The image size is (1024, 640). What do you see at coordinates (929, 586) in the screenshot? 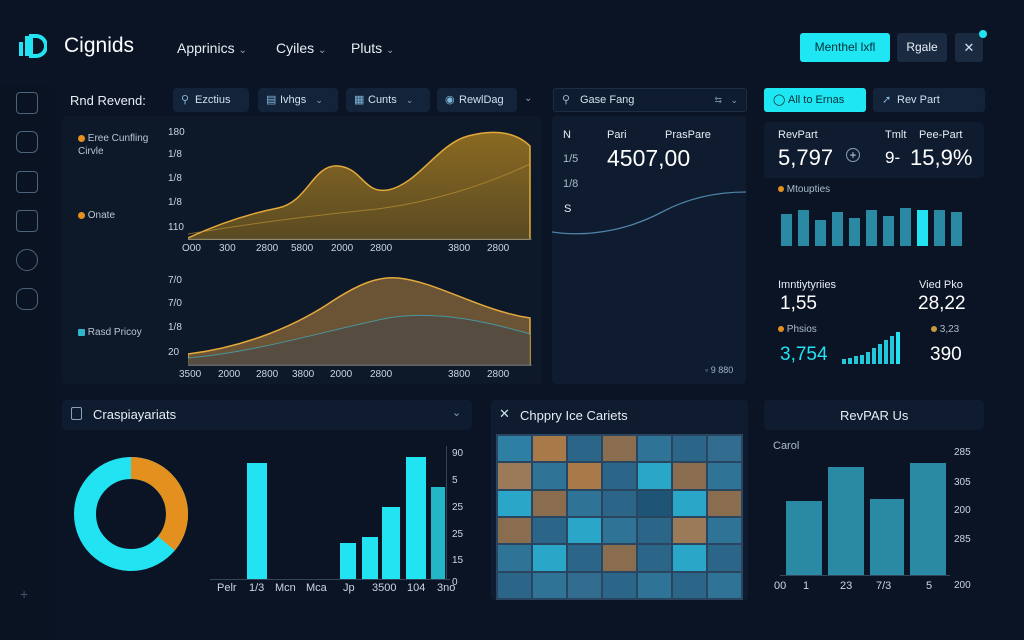
I see `x-label: 5` at bounding box center [929, 586].